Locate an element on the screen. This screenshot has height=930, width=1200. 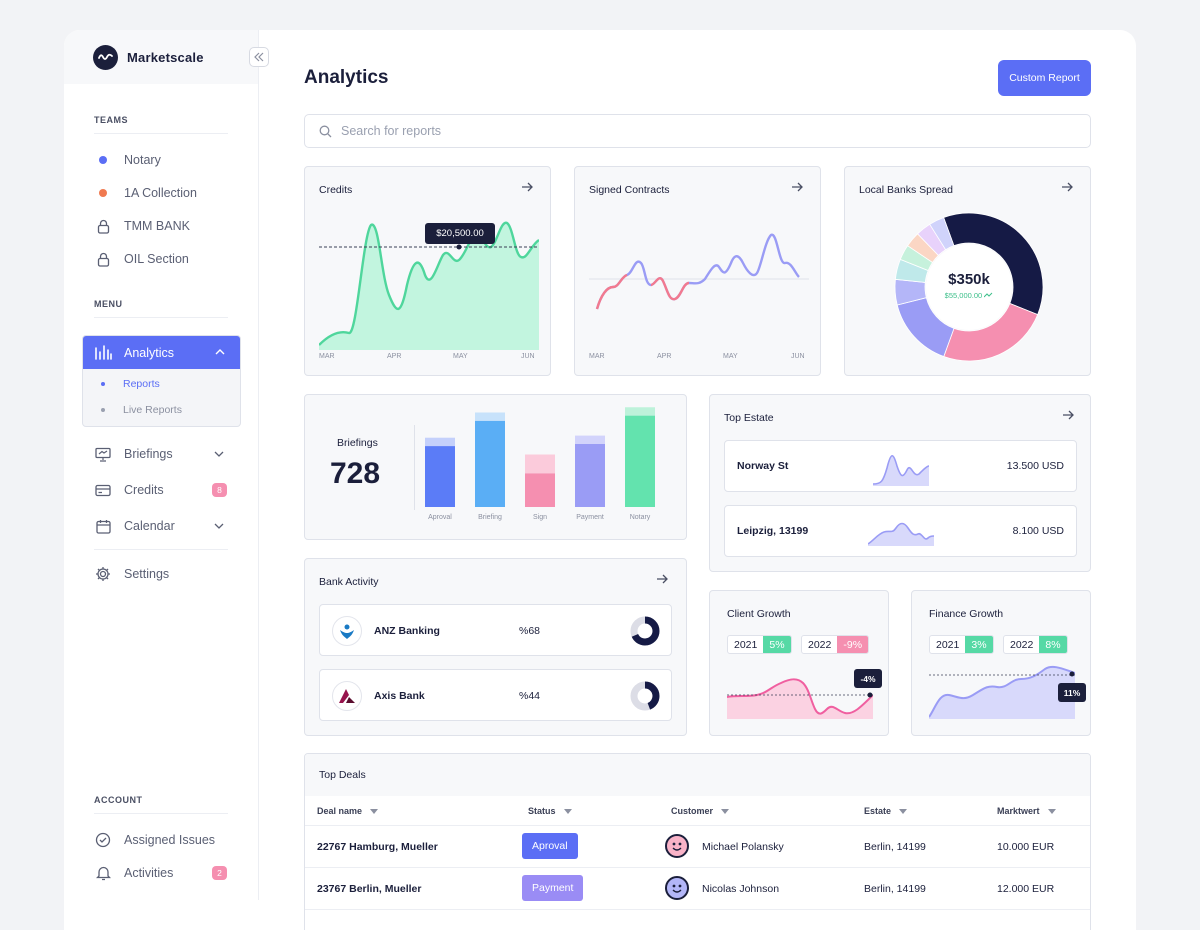
nav-label: Calendar is located at coordinates (149, 526).